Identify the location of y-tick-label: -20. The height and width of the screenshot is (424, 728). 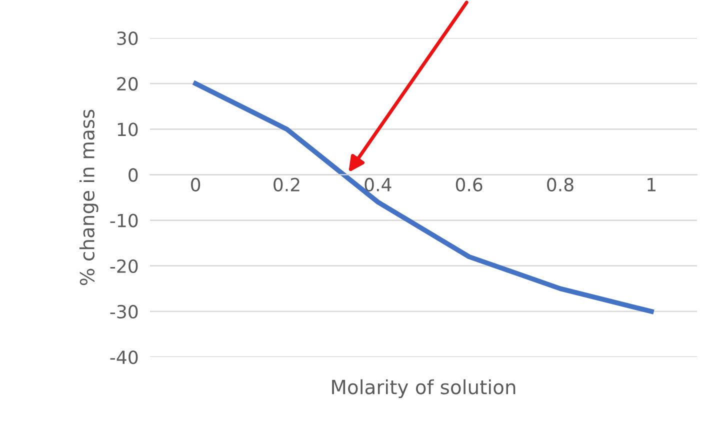
(124, 266).